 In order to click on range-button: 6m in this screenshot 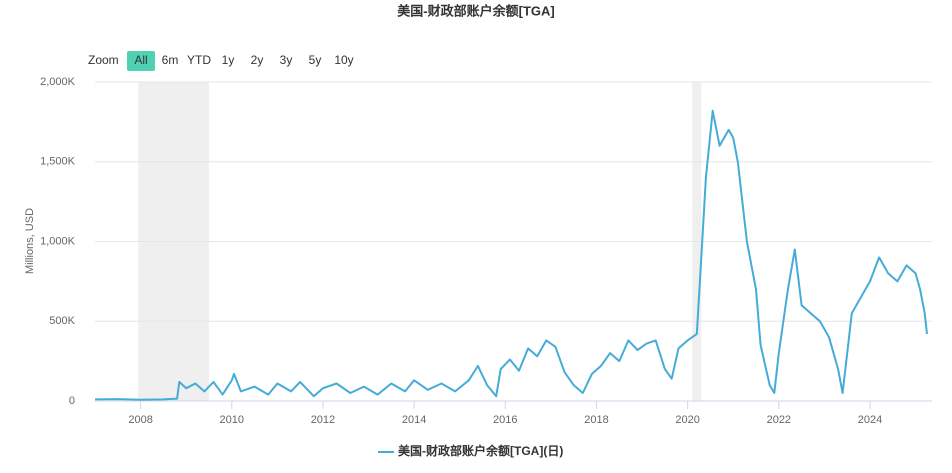, I will do `click(170, 60)`.